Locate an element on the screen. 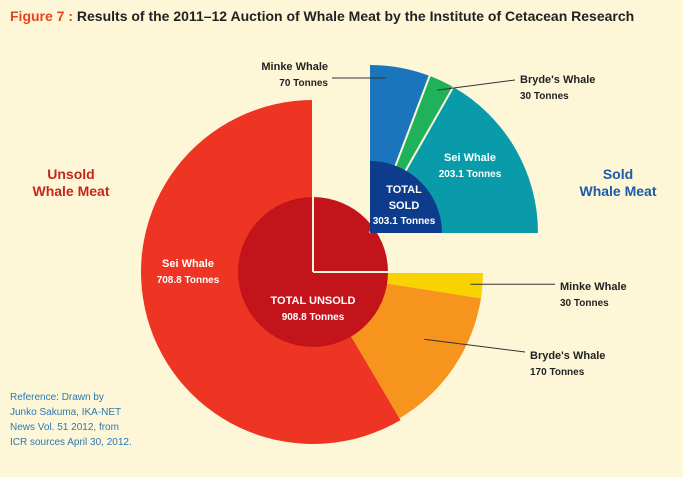 This screenshot has height=477, width=683. sold-minke-label-name: Minke Whale is located at coordinates (294, 67).